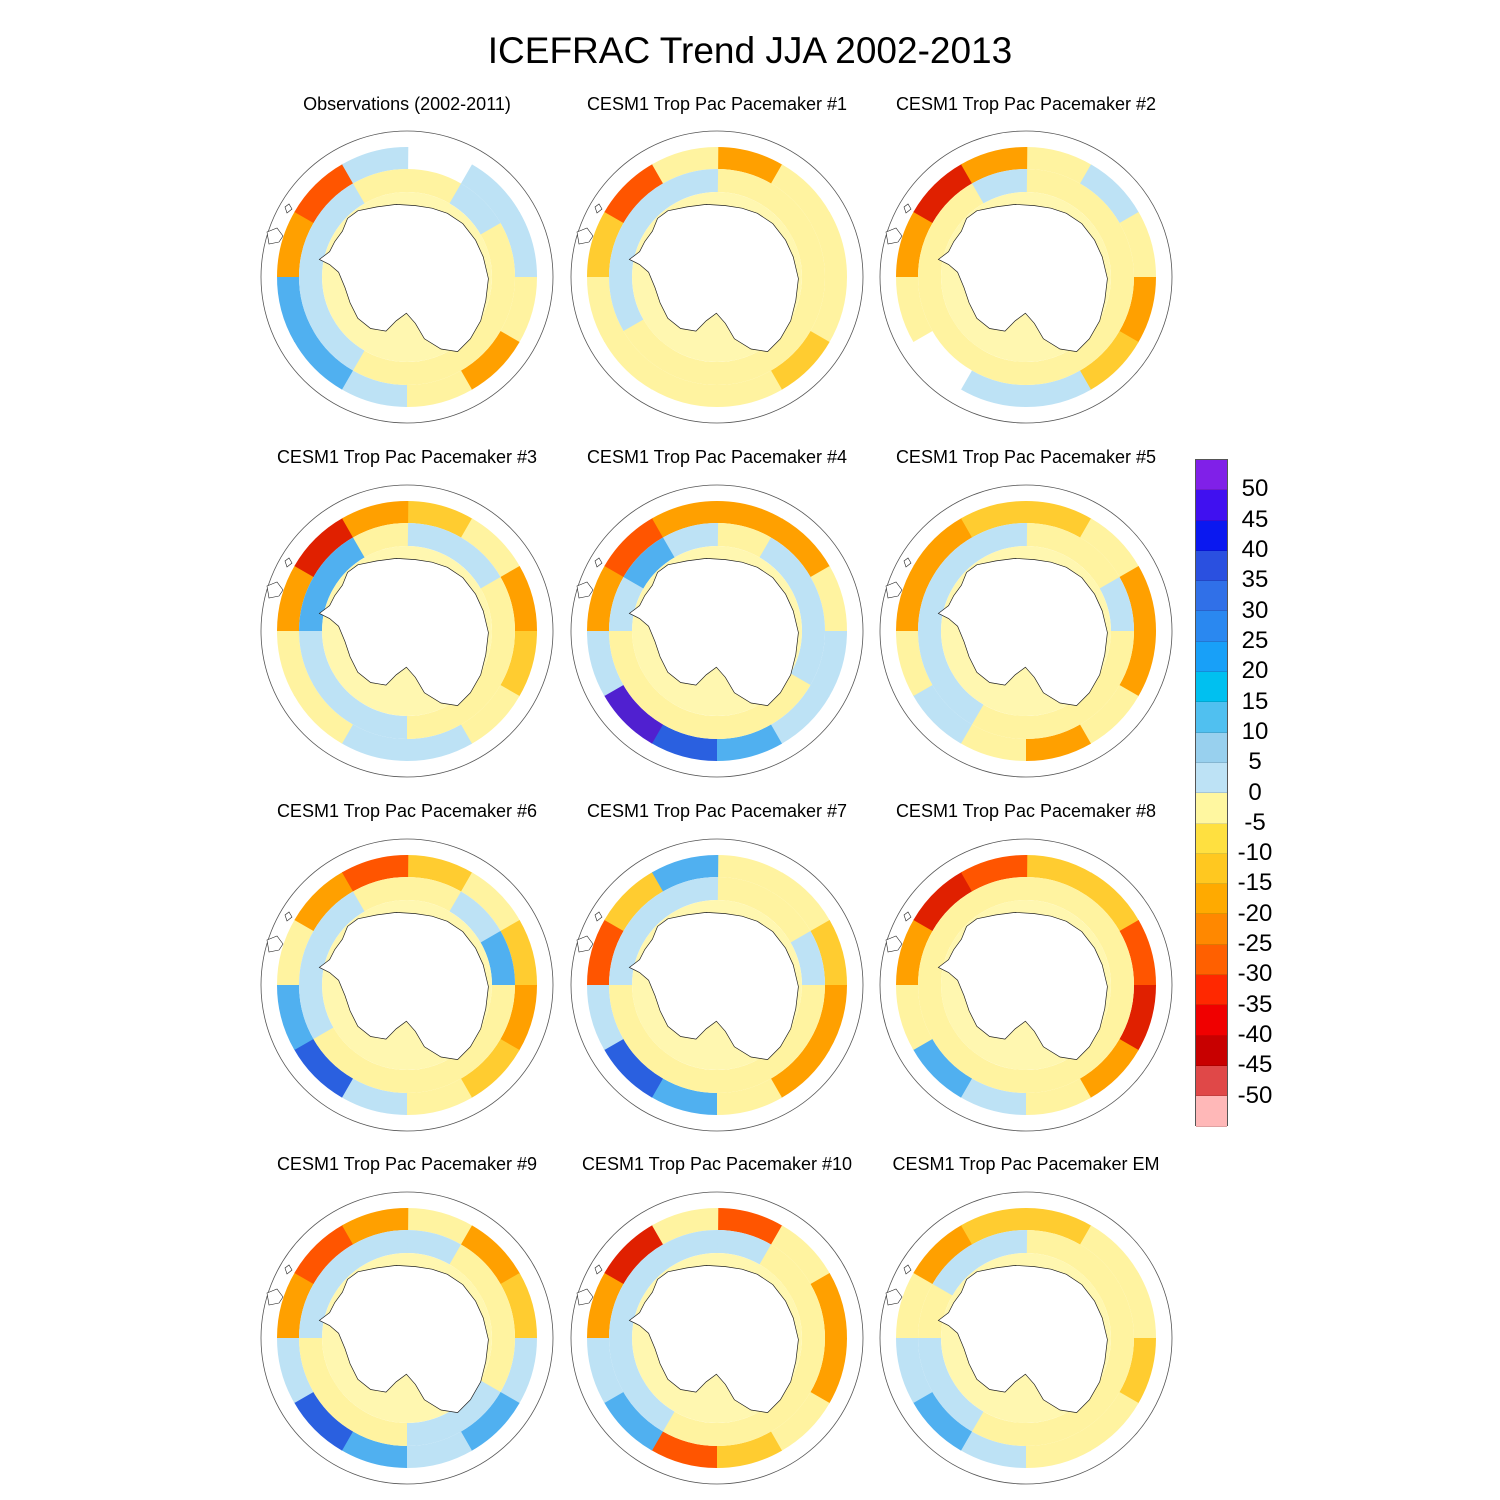  Describe the element at coordinates (717, 1164) in the screenshot. I see `panel-title: CESM1 Trop Pac Pacemaker #10` at that location.